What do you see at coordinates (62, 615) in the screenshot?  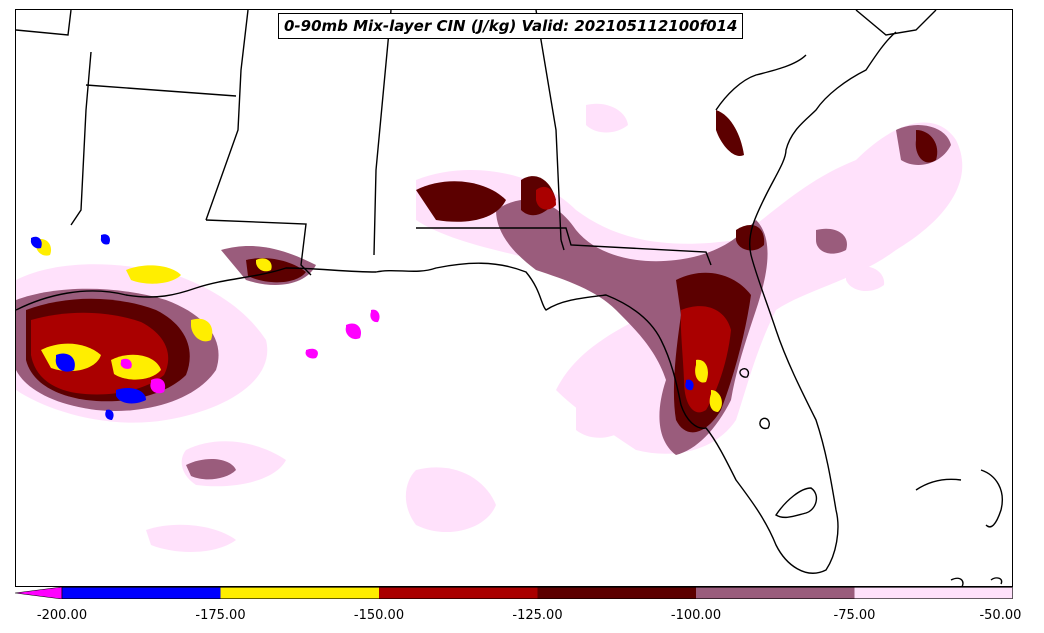 I see `colorbar-tick-label: -200.00` at bounding box center [62, 615].